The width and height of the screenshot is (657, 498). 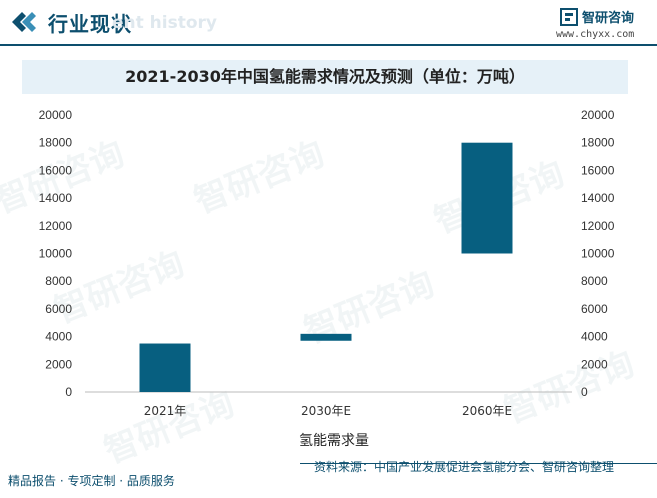 What do you see at coordinates (56, 170) in the screenshot?
I see `y-tick-label-left: 16000` at bounding box center [56, 170].